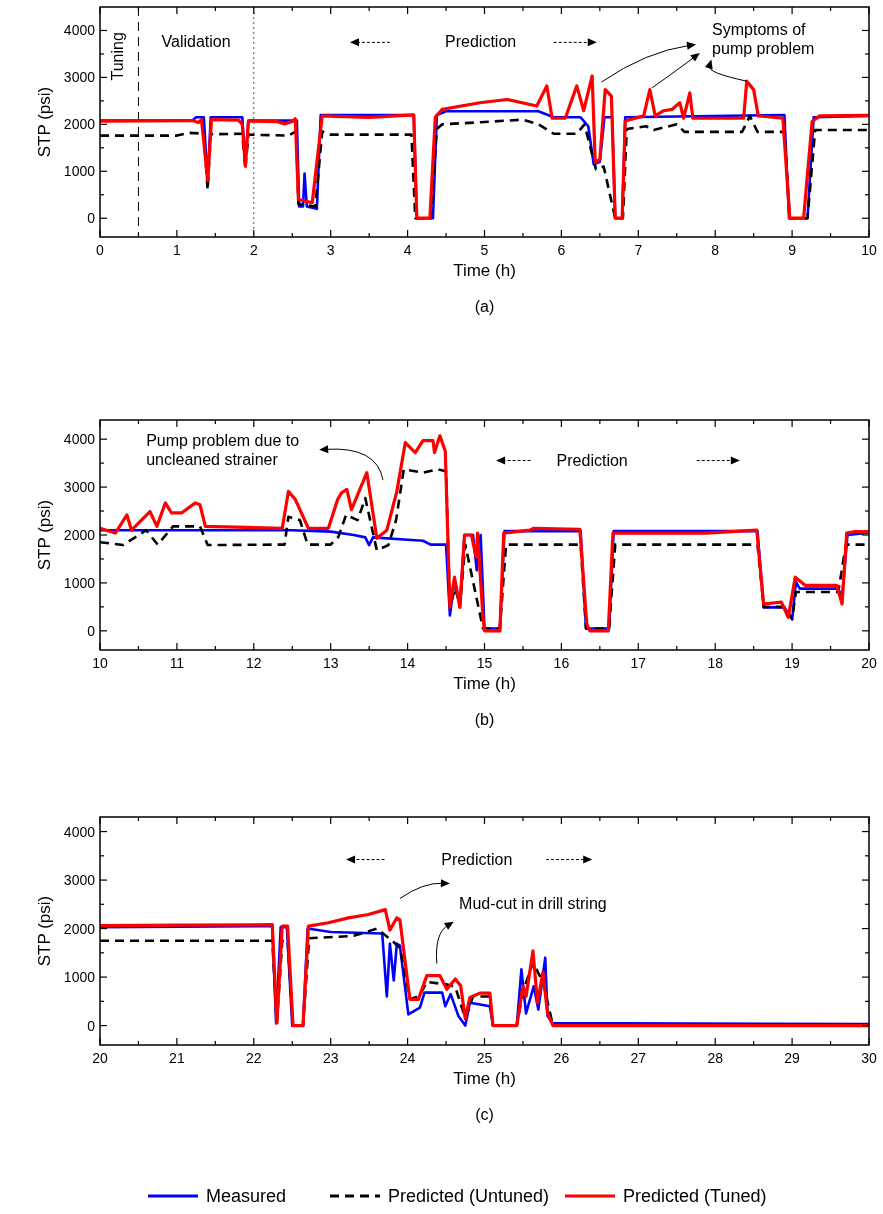 The height and width of the screenshot is (1214, 883). Describe the element at coordinates (484, 533) in the screenshot. I see `line-series` at that location.